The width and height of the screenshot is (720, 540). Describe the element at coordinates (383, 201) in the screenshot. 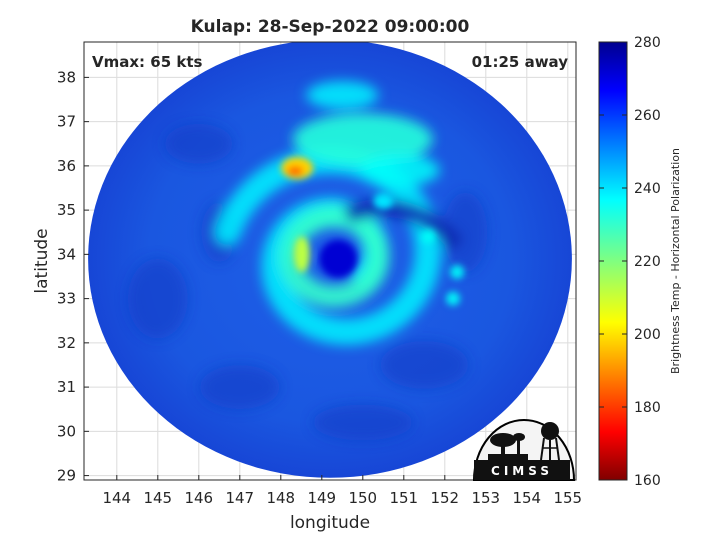

I see `rainband-feature` at that location.